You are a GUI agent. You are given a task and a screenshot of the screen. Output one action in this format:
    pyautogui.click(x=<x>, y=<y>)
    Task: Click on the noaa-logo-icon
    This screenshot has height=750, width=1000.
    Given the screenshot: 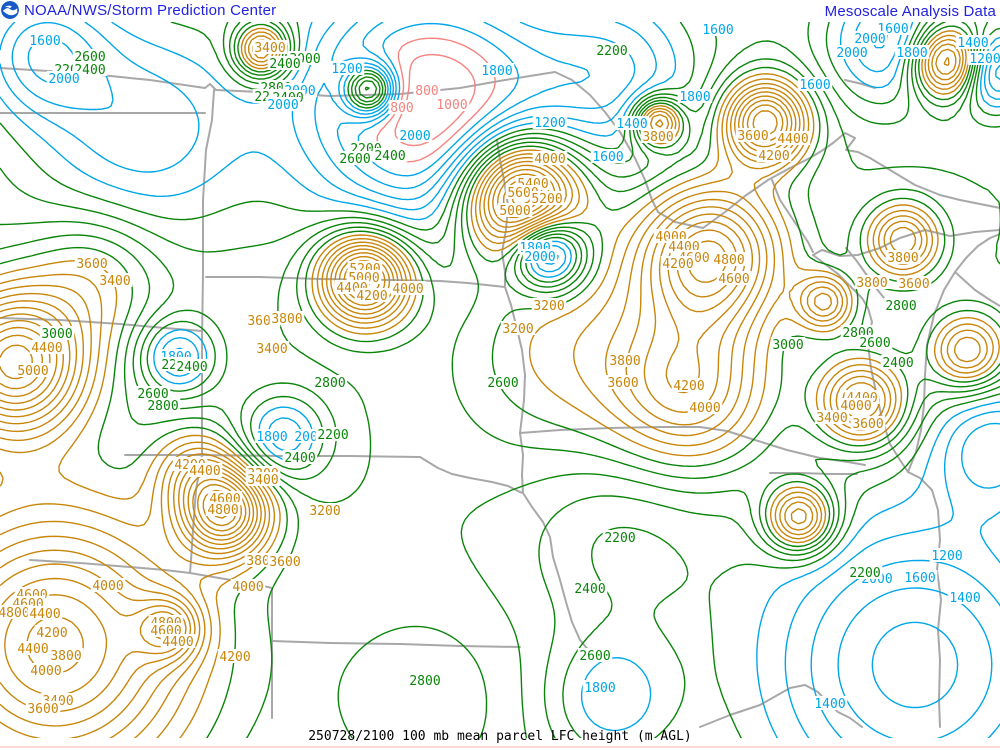 What is the action you would take?
    pyautogui.click(x=10, y=10)
    